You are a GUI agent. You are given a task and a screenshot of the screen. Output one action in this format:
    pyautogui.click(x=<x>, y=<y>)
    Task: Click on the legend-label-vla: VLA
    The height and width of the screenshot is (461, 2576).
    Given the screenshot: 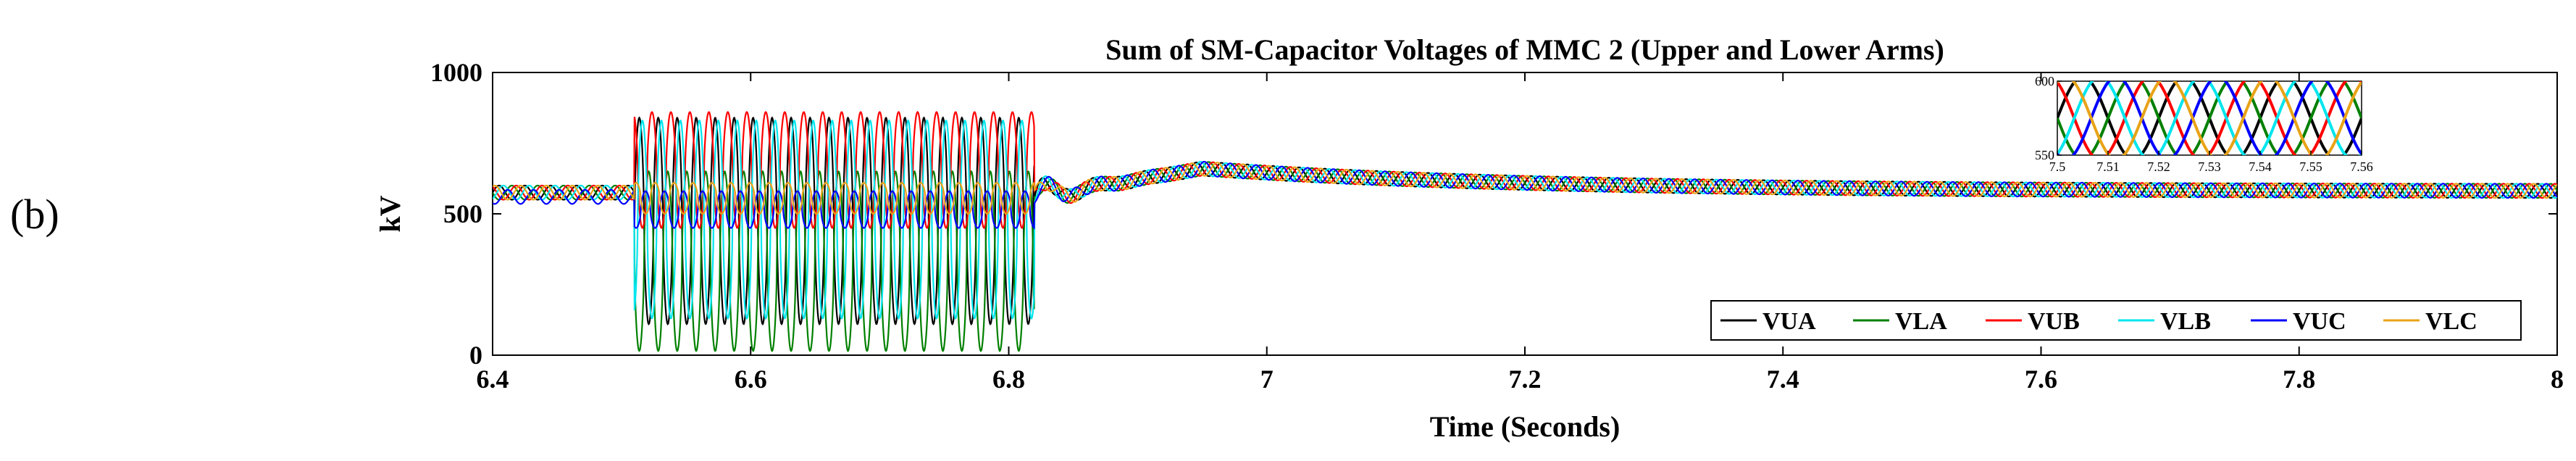 What is the action you would take?
    pyautogui.click(x=1921, y=321)
    